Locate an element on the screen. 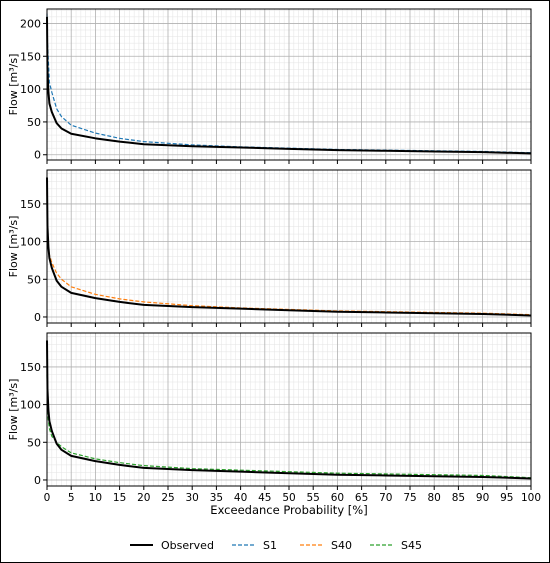 The height and width of the screenshot is (563, 550). x-tick-label: 5 is located at coordinates (71, 498).